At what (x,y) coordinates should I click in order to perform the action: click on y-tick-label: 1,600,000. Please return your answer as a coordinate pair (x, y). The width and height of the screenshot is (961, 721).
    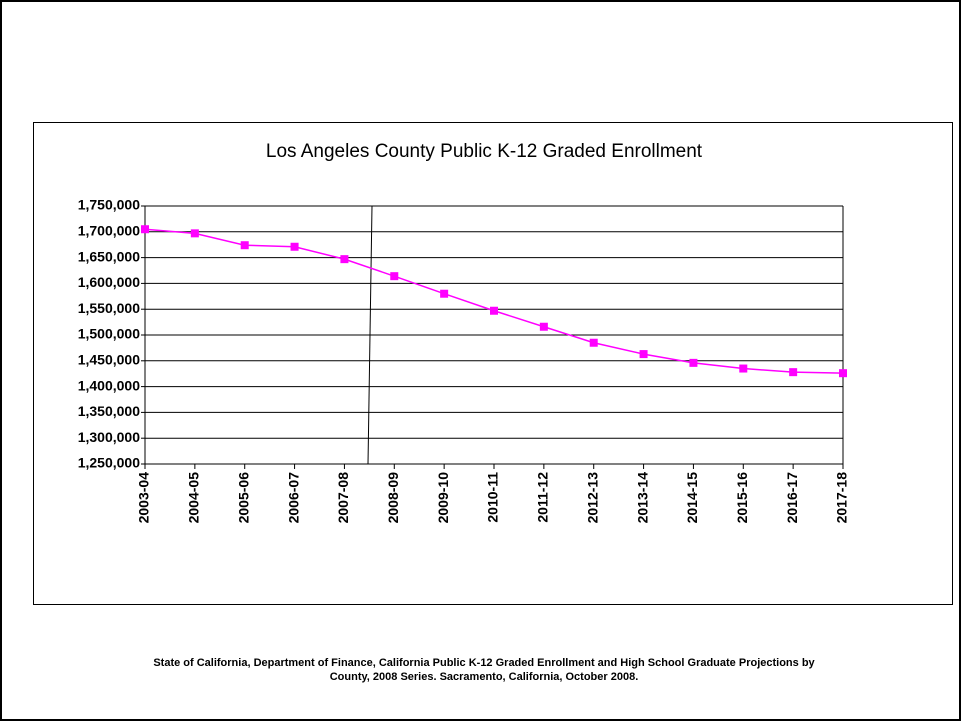
    Looking at the image, I should click on (109, 282).